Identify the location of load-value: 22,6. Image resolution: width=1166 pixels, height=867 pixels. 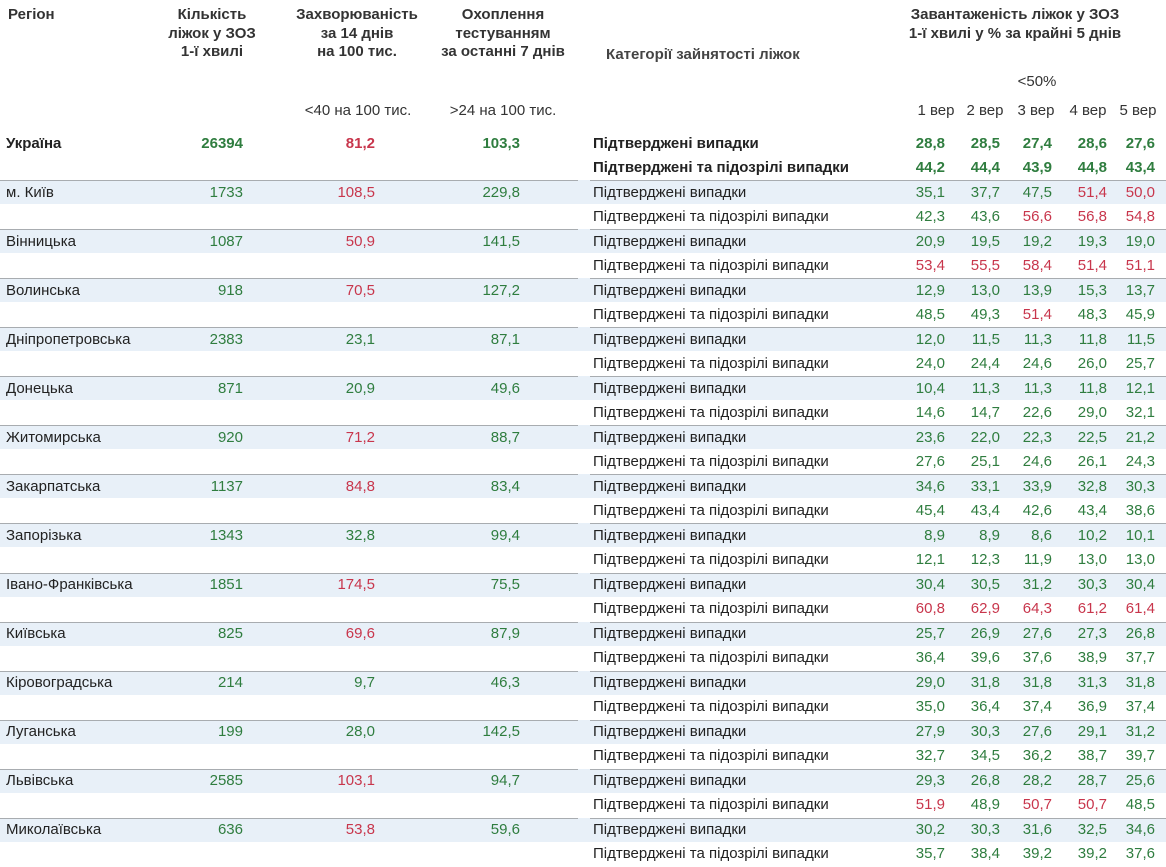
(1037, 412).